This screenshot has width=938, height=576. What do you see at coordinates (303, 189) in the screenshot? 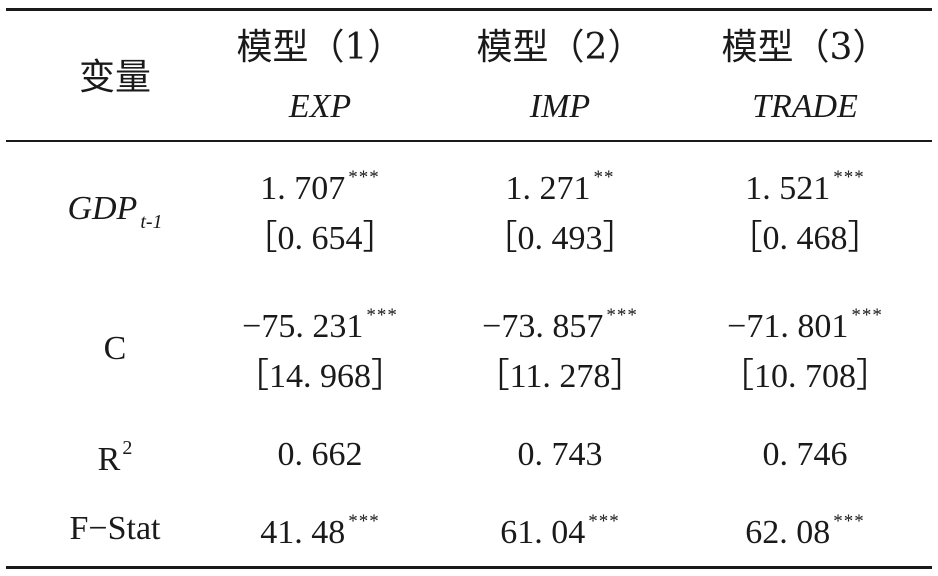
I see `coef-value: 1. 707` at bounding box center [303, 189].